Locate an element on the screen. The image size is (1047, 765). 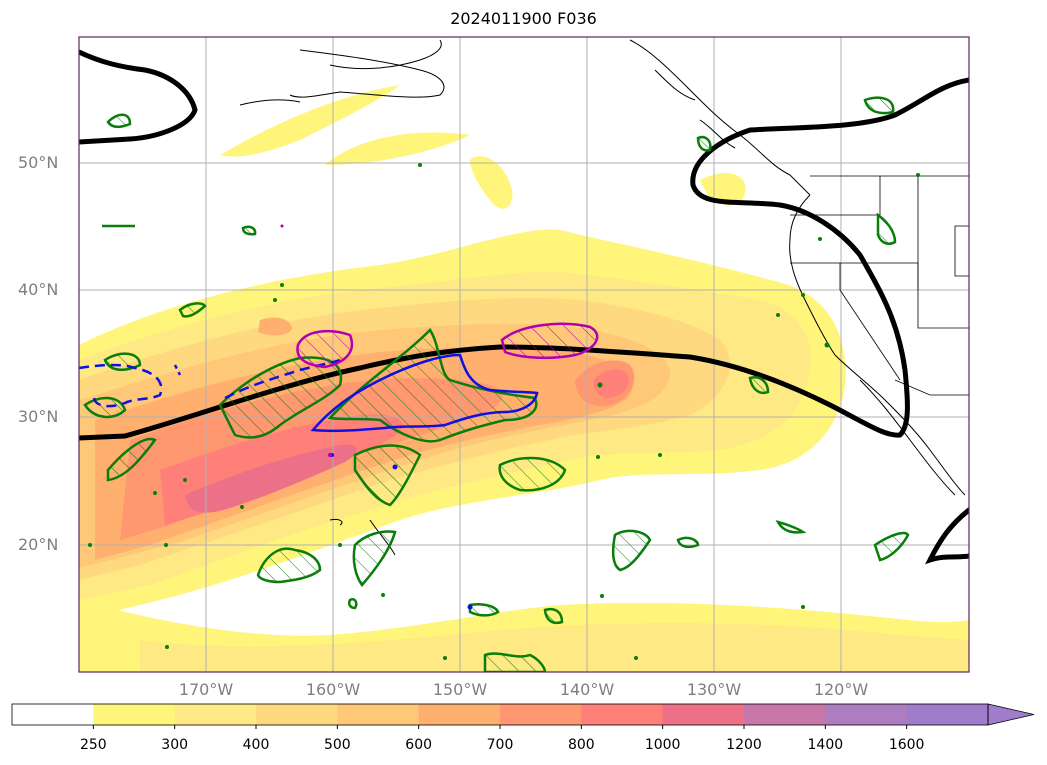
colorbar-tick-label: 300 is located at coordinates (175, 745).